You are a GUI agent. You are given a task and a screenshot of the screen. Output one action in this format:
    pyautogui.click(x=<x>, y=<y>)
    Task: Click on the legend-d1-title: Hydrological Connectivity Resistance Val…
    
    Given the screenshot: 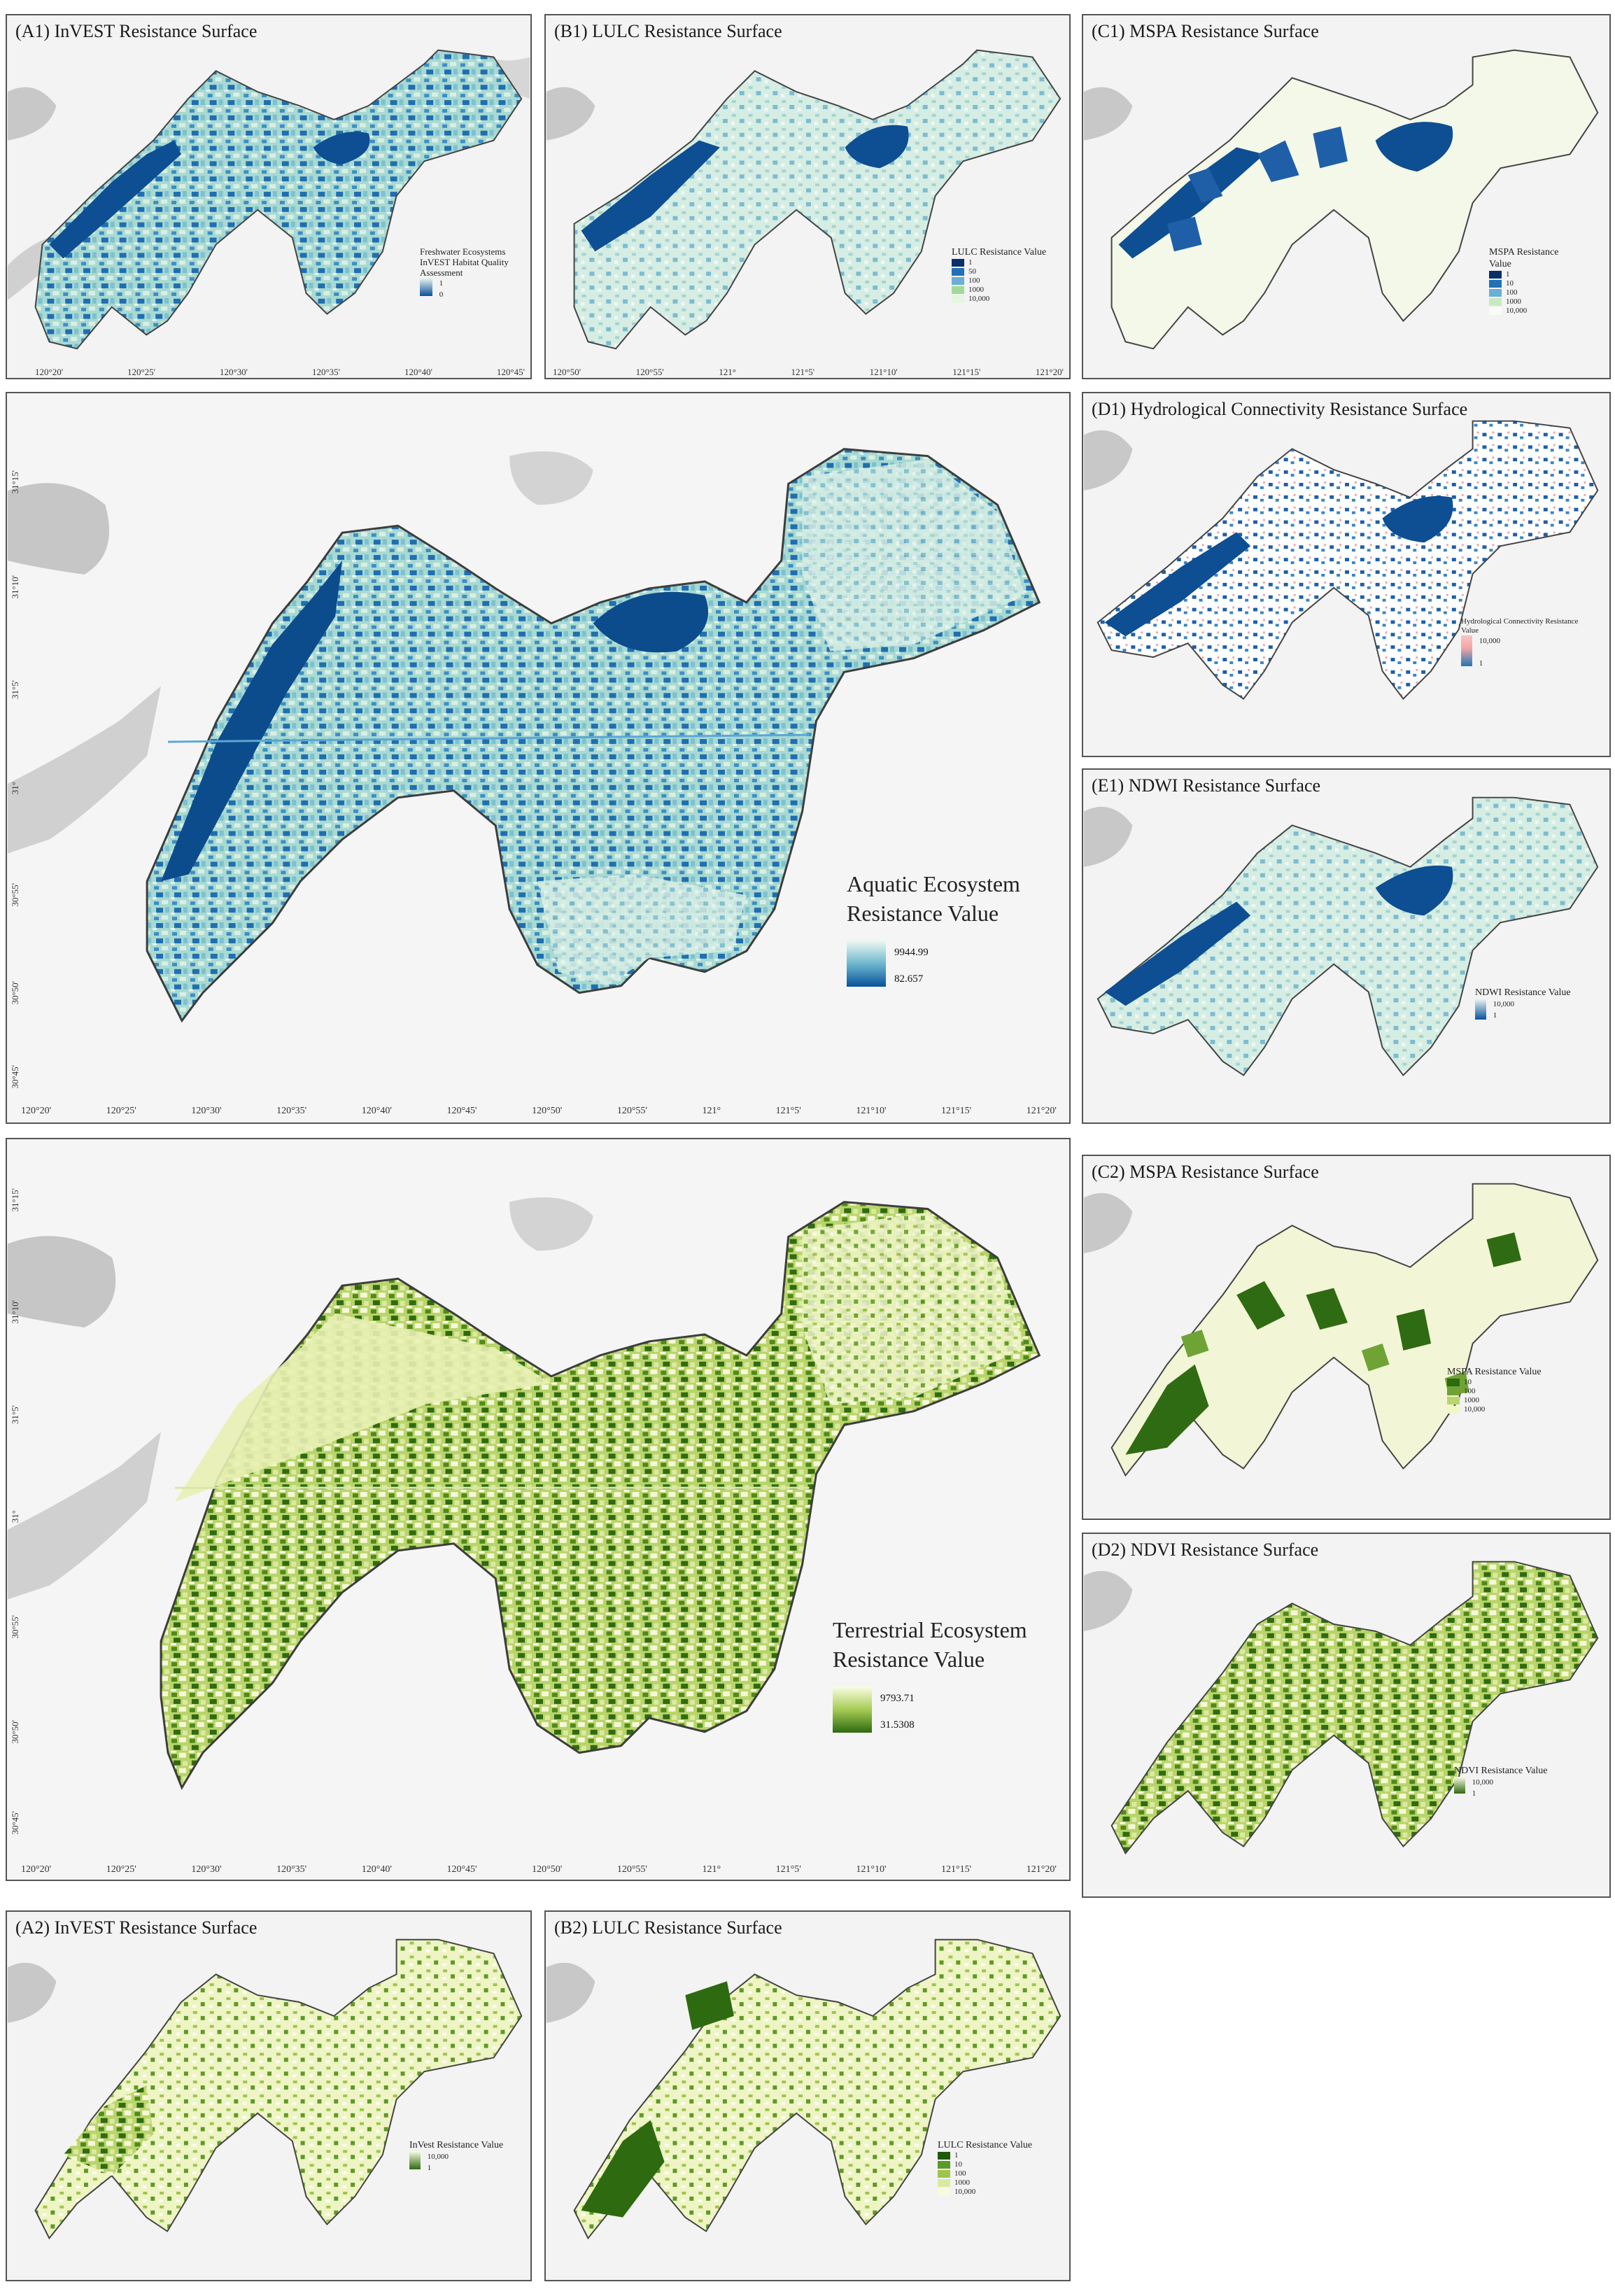 What is the action you would take?
    pyautogui.click(x=1520, y=626)
    